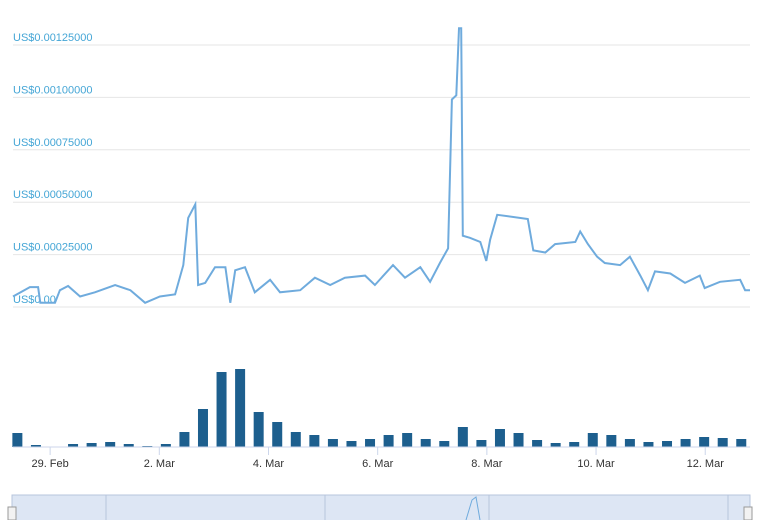 The height and width of the screenshot is (520, 770). Describe the element at coordinates (34, 300) in the screenshot. I see `y-tick-label: US$0.00` at that location.